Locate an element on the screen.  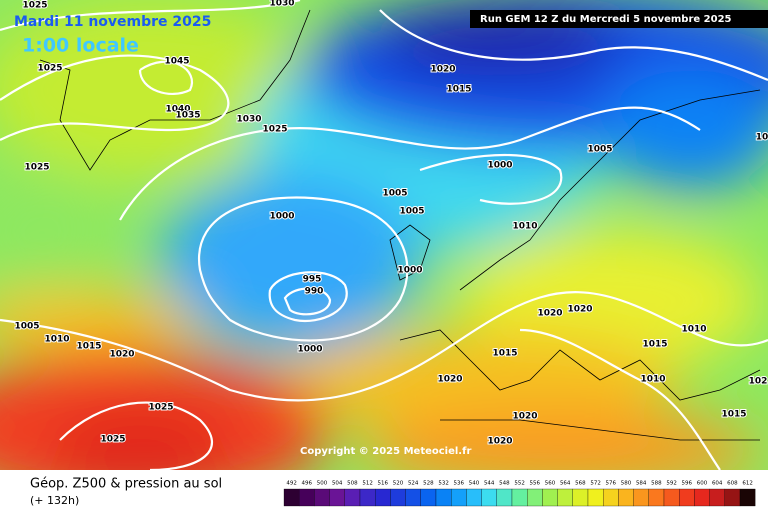
legend-label: 536 is located at coordinates (459, 484).